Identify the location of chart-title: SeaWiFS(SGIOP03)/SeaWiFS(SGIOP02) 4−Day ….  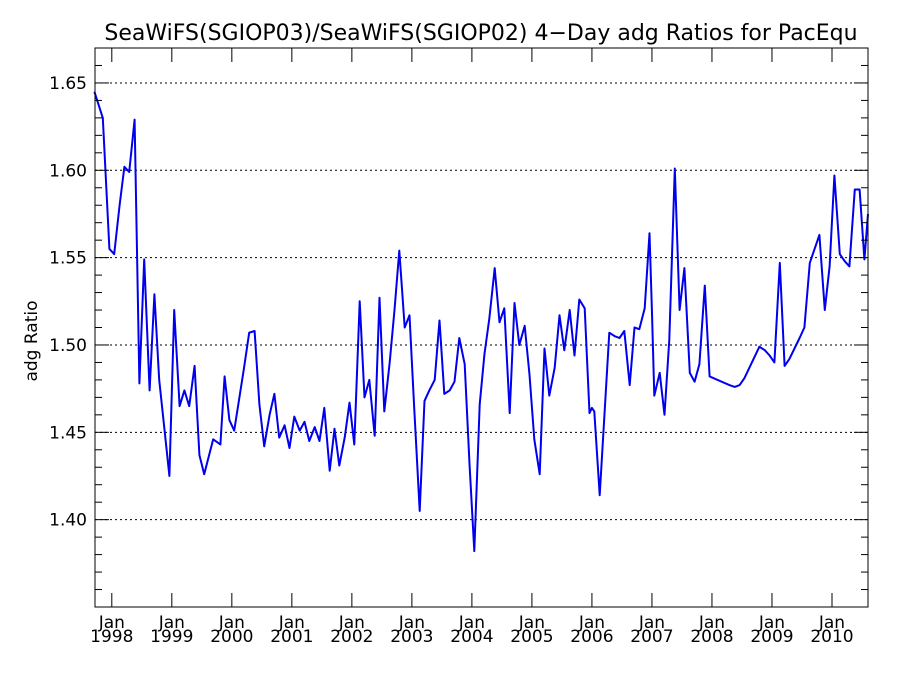
(480, 33).